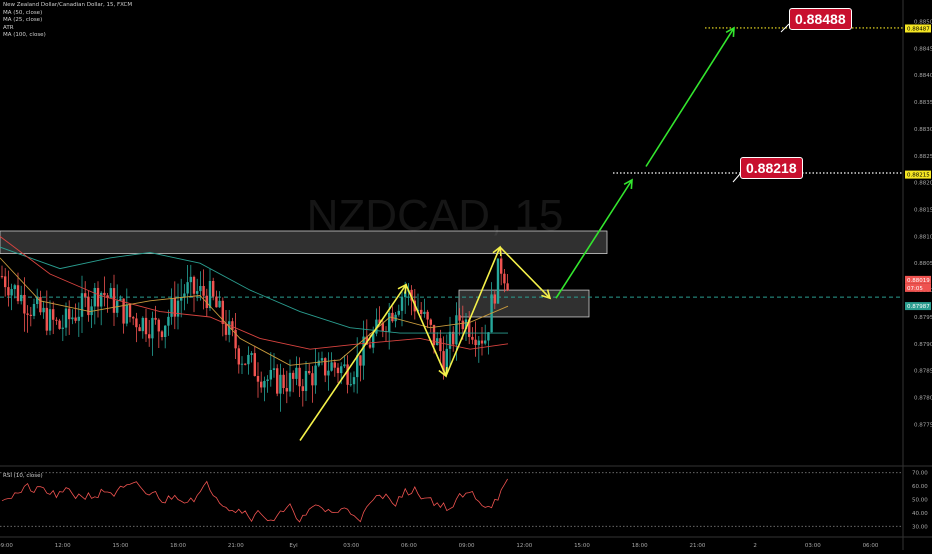  I want to click on legend-ma50: MA (50, close), so click(23, 12).